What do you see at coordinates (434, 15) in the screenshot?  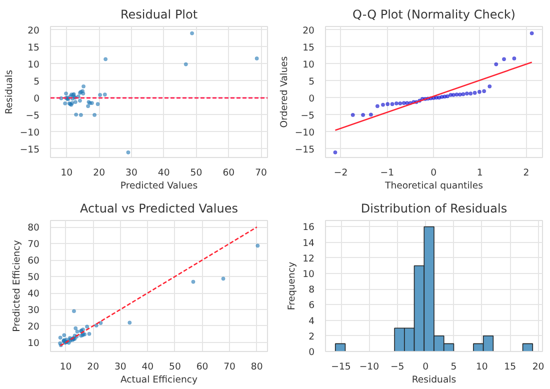 I see `chart-title: Q-Q Plot (Normality Check)` at bounding box center [434, 15].